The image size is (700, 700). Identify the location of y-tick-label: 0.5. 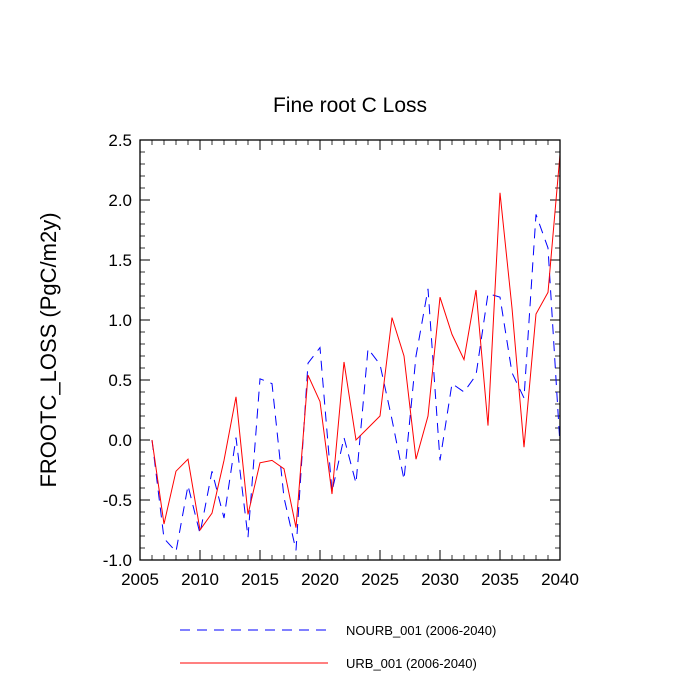
(120, 380).